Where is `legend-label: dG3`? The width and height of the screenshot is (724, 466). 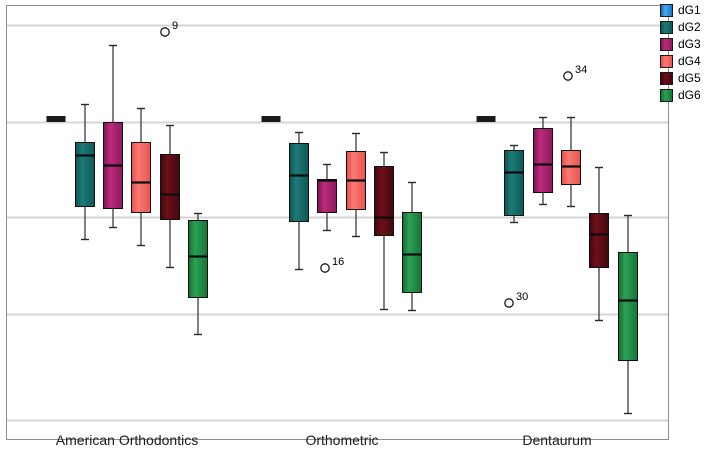
legend-label: dG3 is located at coordinates (689, 44).